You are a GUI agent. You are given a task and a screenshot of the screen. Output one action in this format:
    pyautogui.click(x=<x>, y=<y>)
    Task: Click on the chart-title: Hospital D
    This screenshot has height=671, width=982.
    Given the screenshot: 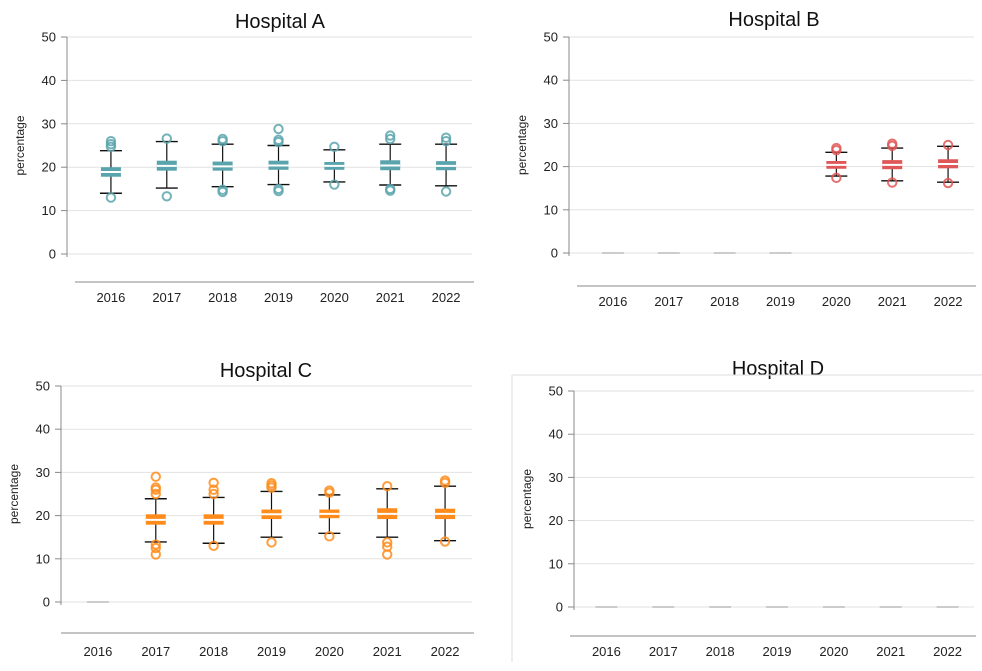 What is the action you would take?
    pyautogui.click(x=778, y=369)
    